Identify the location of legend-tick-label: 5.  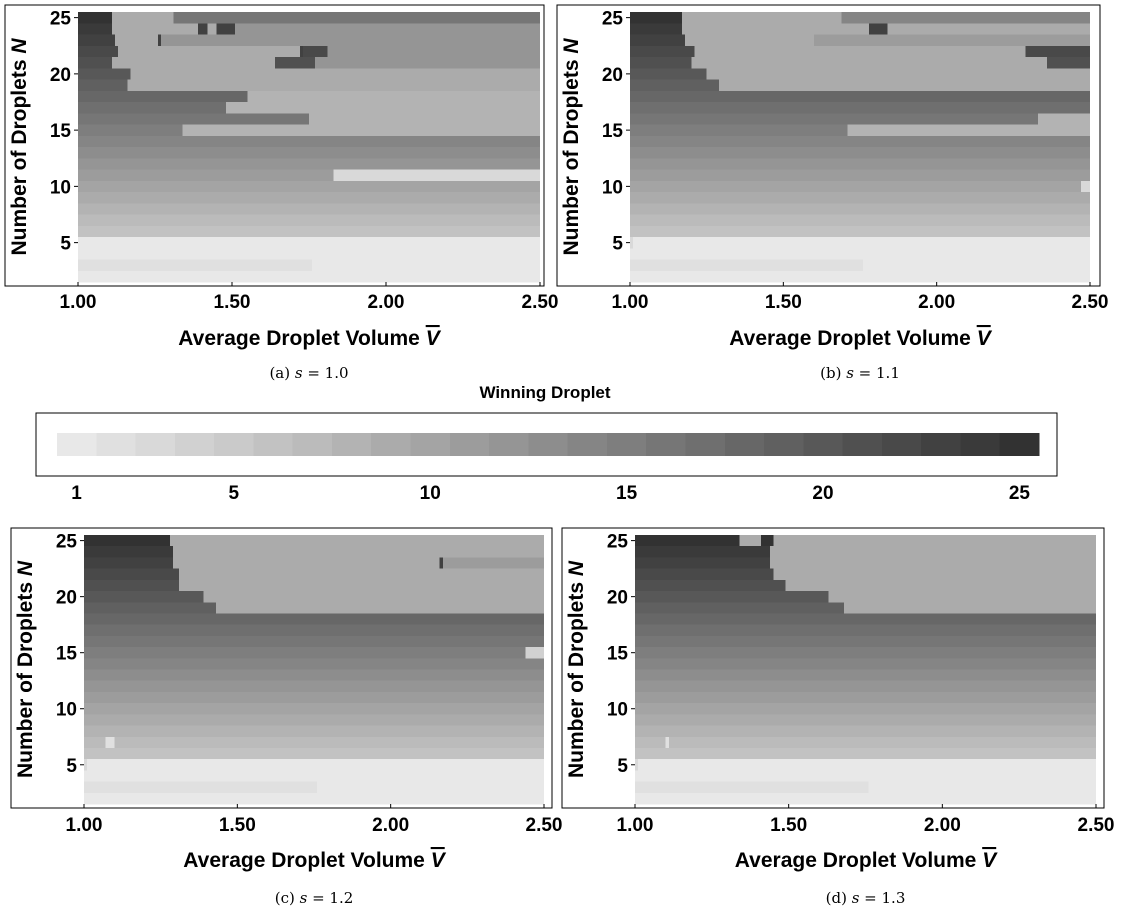
(234, 493).